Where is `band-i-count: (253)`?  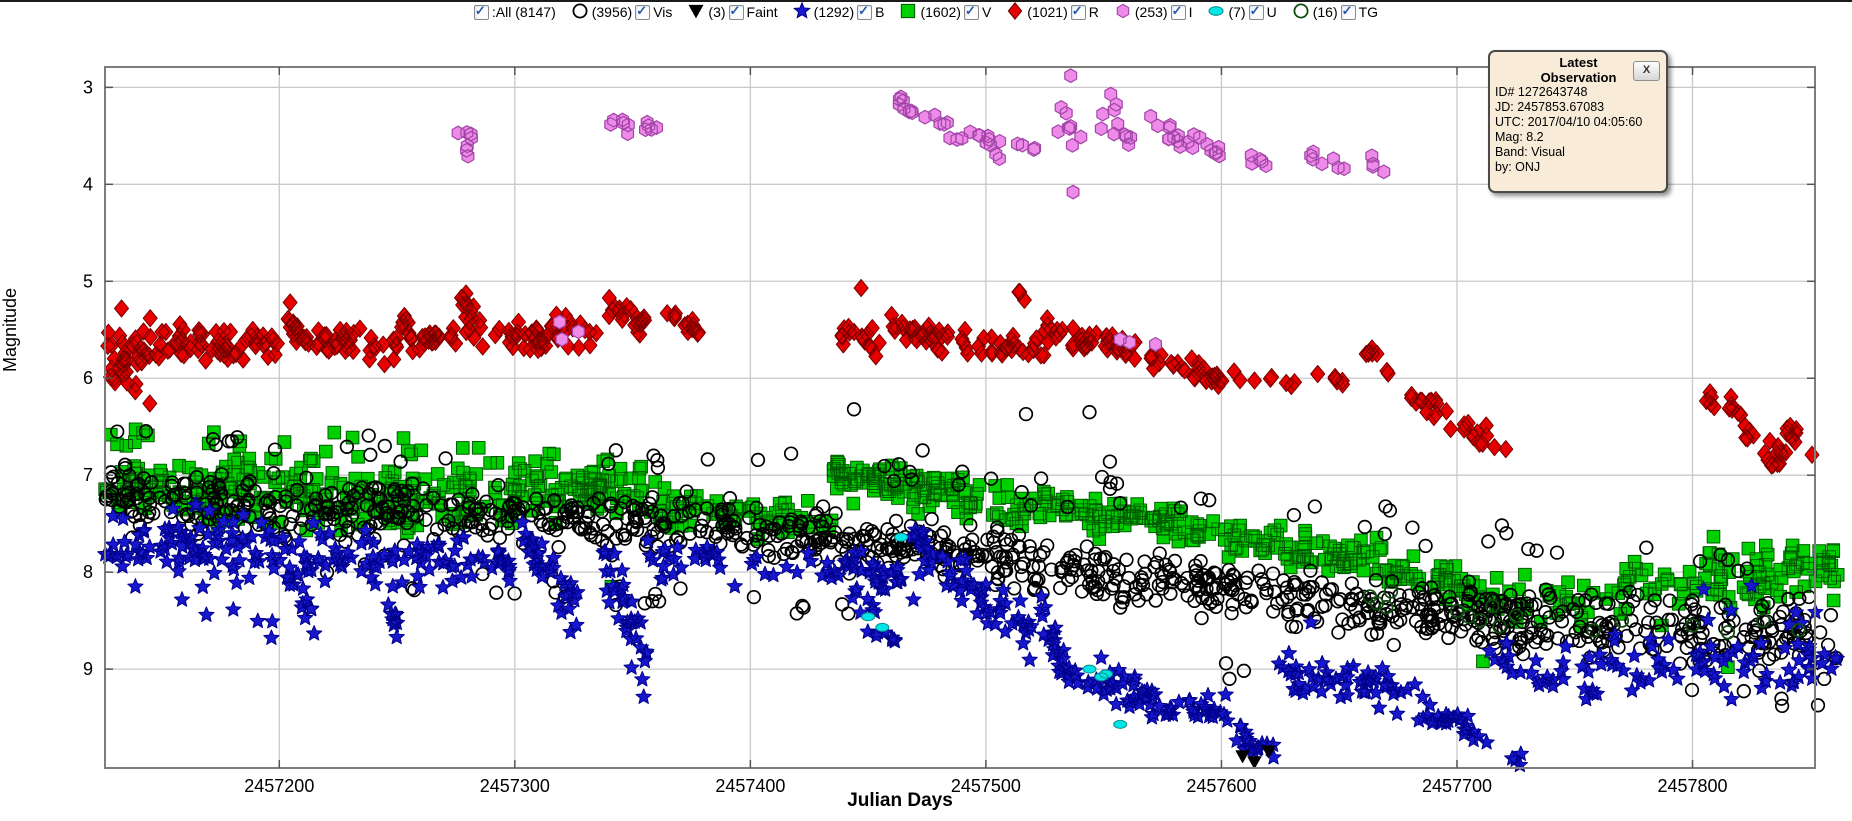 band-i-count: (253) is located at coordinates (1151, 12).